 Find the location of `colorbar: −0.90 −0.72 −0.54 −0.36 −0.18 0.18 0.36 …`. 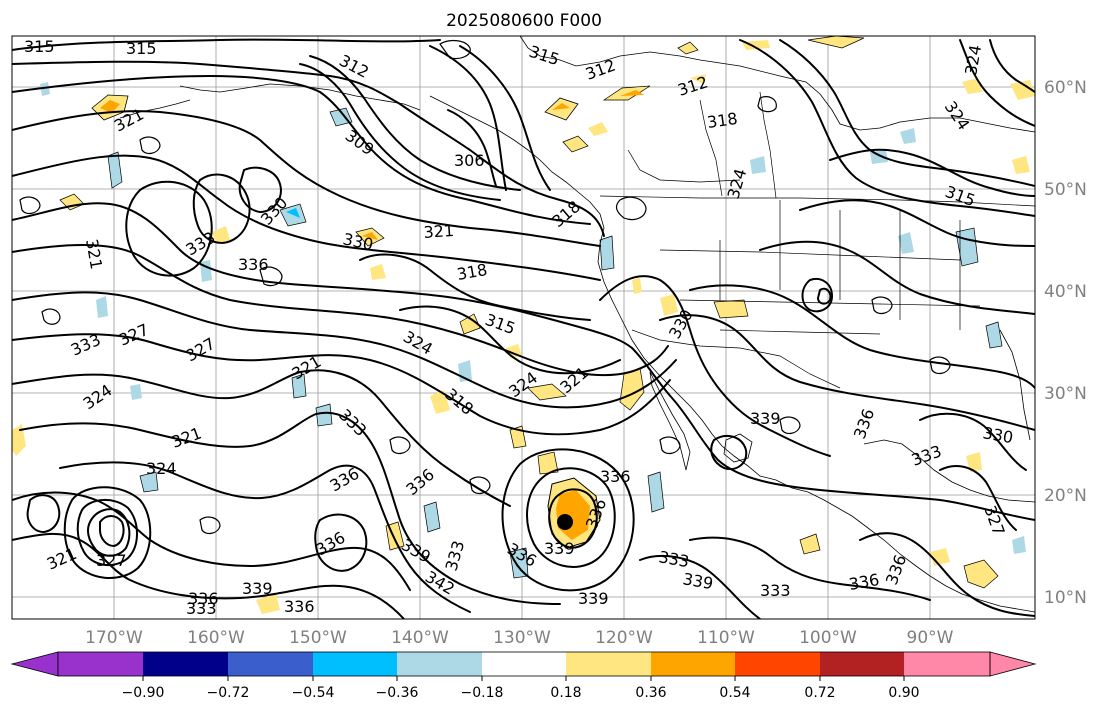

colorbar: −0.90 −0.72 −0.54 −0.36 −0.18 0.18 0.36 … is located at coordinates (523, 676).